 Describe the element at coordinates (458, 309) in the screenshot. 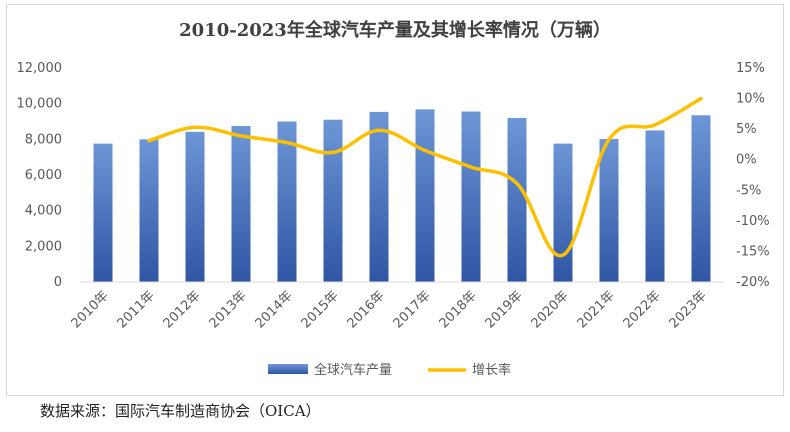

I see `x-tick-label: 2018年` at that location.